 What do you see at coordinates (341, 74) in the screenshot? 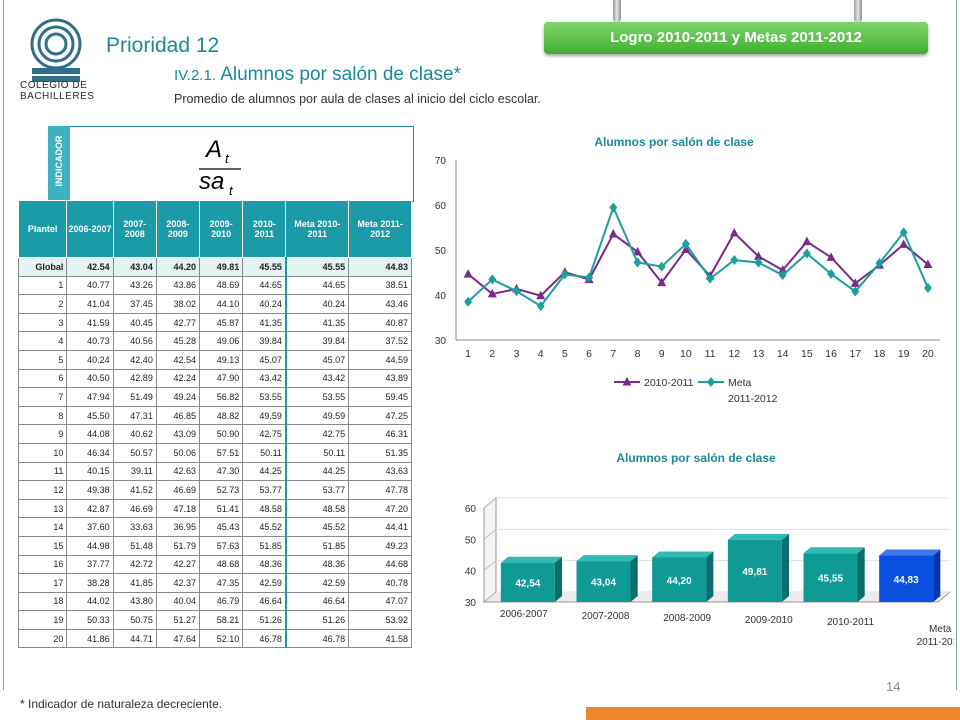
I see `section-title-text: Alumnos por salón de clase*` at bounding box center [341, 74].